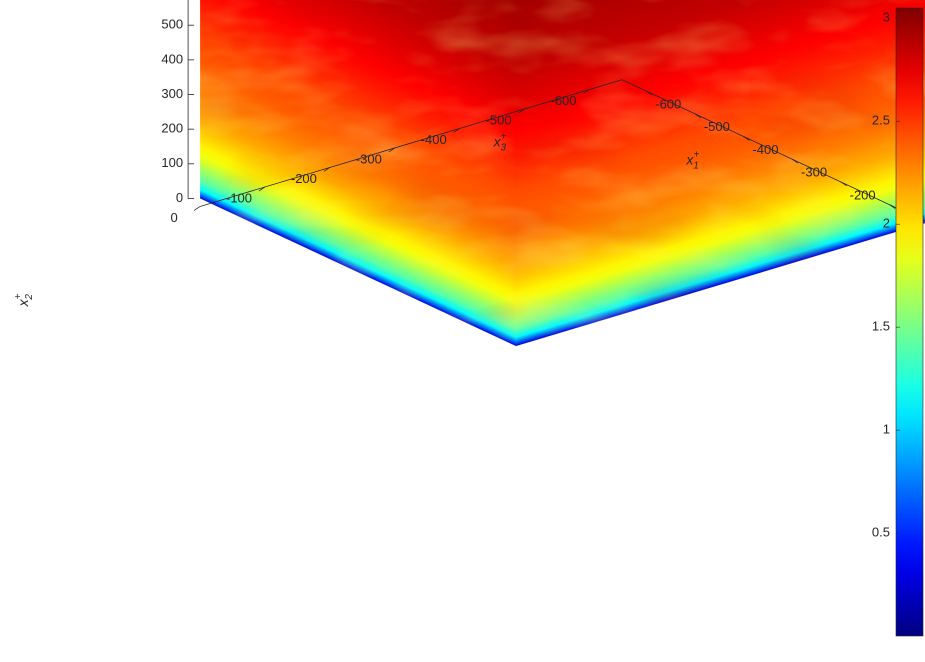 Image resolution: width=925 pixels, height=662 pixels. I want to click on x2-axis-label: x+2, so click(24, 300).